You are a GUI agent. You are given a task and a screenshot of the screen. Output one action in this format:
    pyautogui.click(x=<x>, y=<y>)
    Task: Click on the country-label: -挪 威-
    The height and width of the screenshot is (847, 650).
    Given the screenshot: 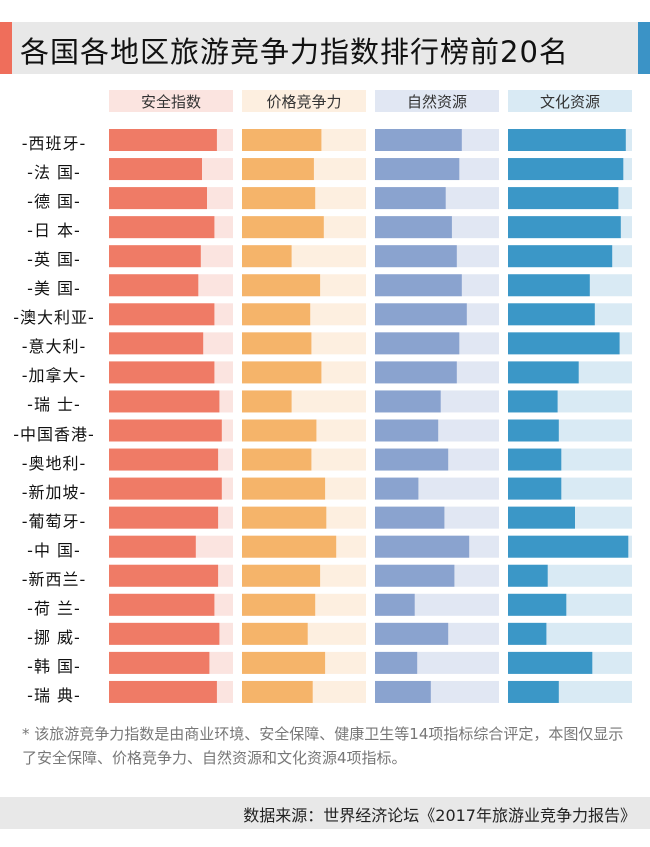 What is the action you would take?
    pyautogui.click(x=54, y=637)
    